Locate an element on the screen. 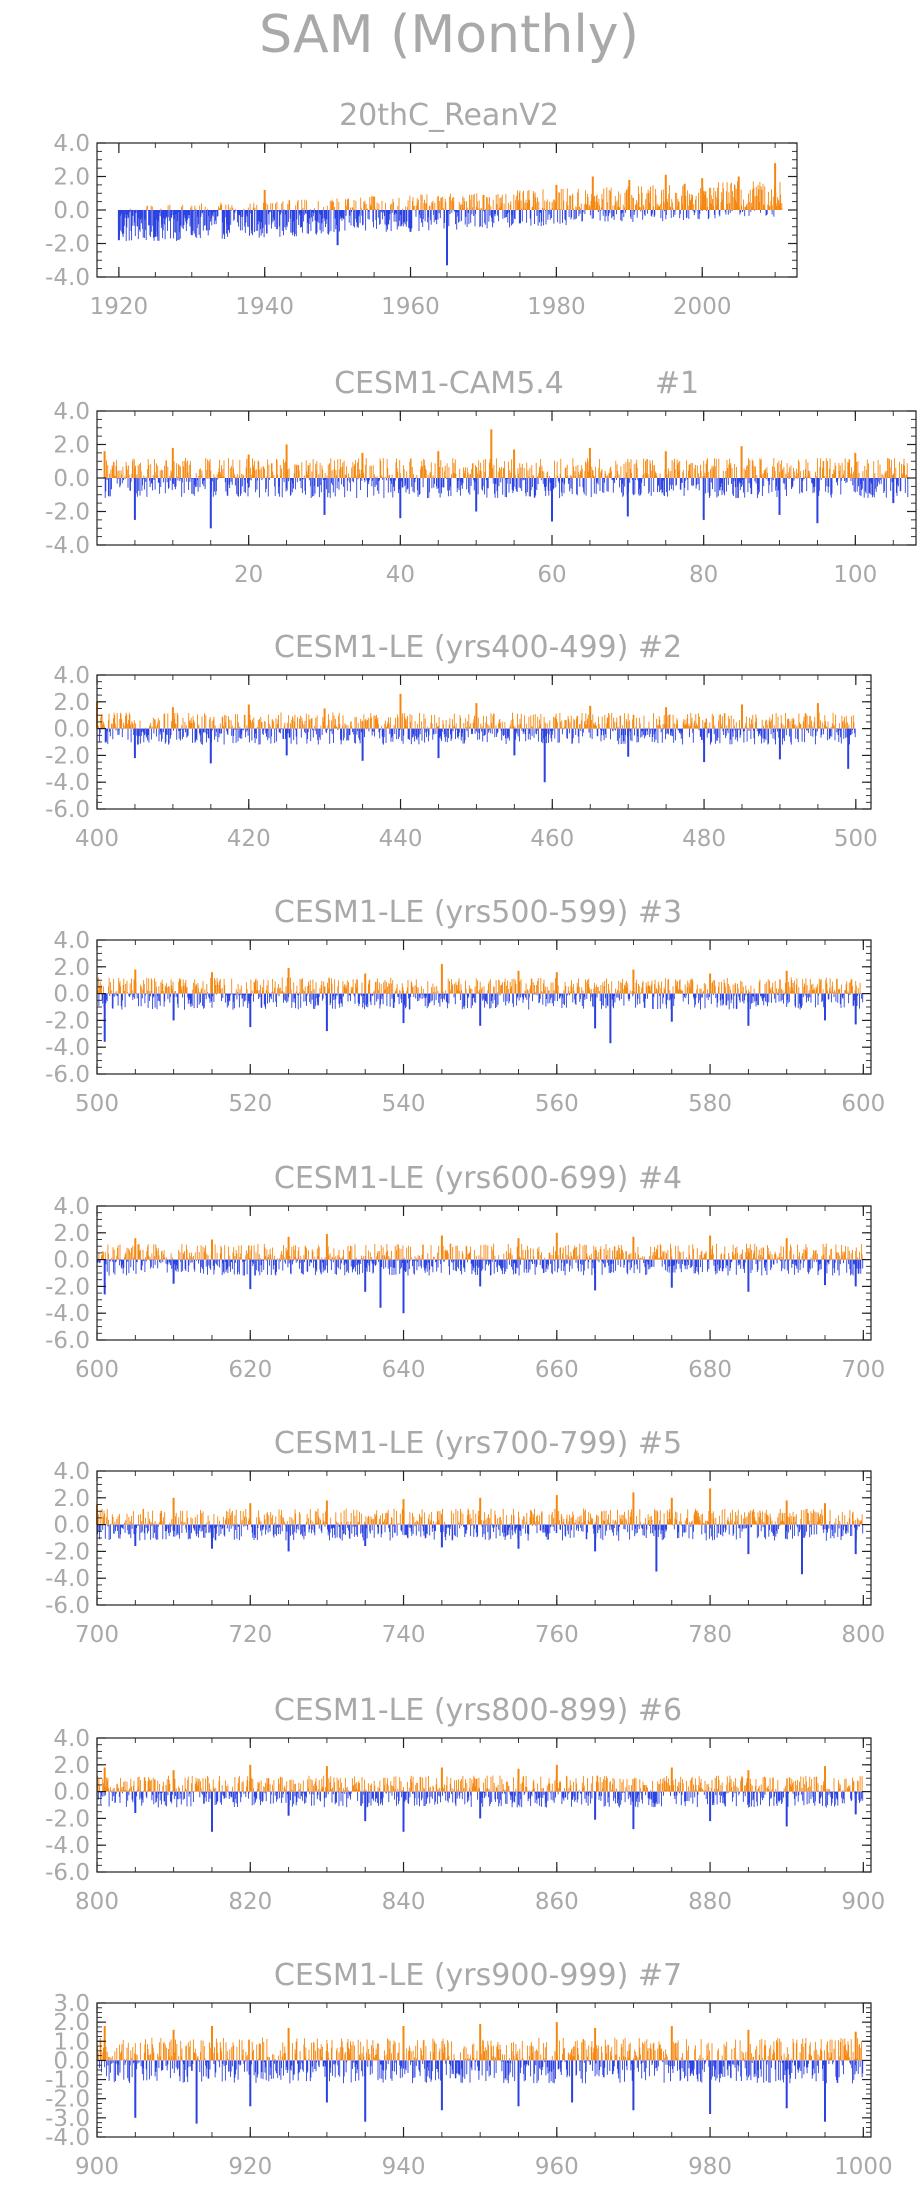 The width and height of the screenshot is (924, 2192). panel-title-suffix: #1 is located at coordinates (677, 383).